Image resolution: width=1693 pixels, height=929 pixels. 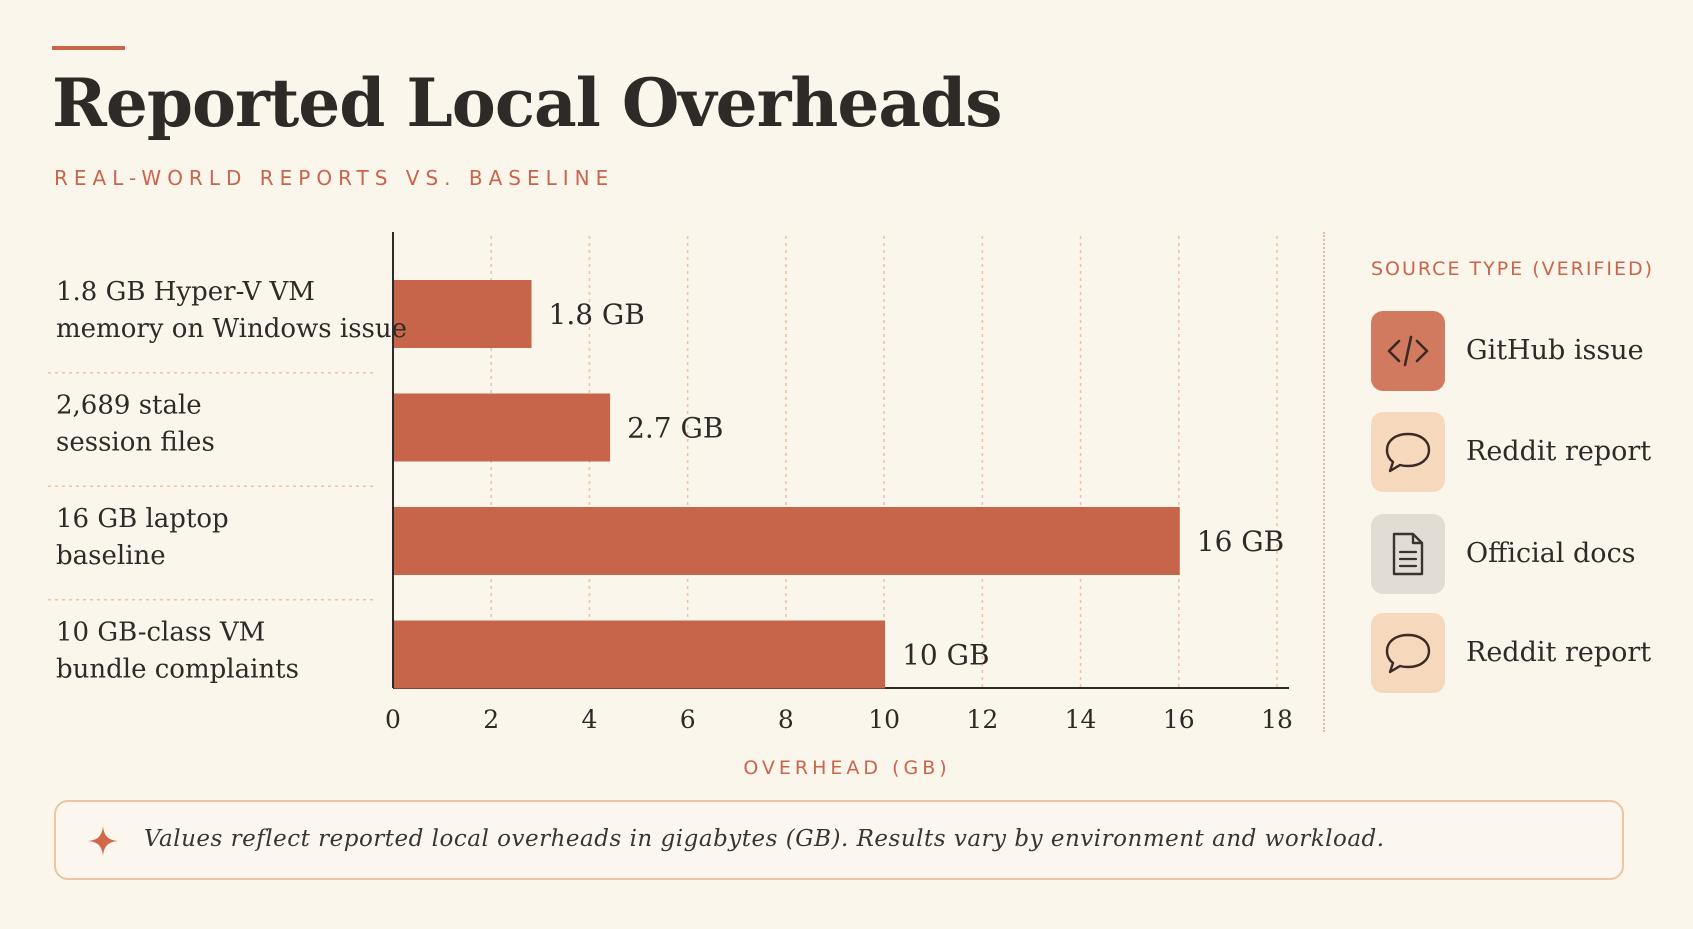 I want to click on data-label: 16 GB, so click(x=1240, y=541).